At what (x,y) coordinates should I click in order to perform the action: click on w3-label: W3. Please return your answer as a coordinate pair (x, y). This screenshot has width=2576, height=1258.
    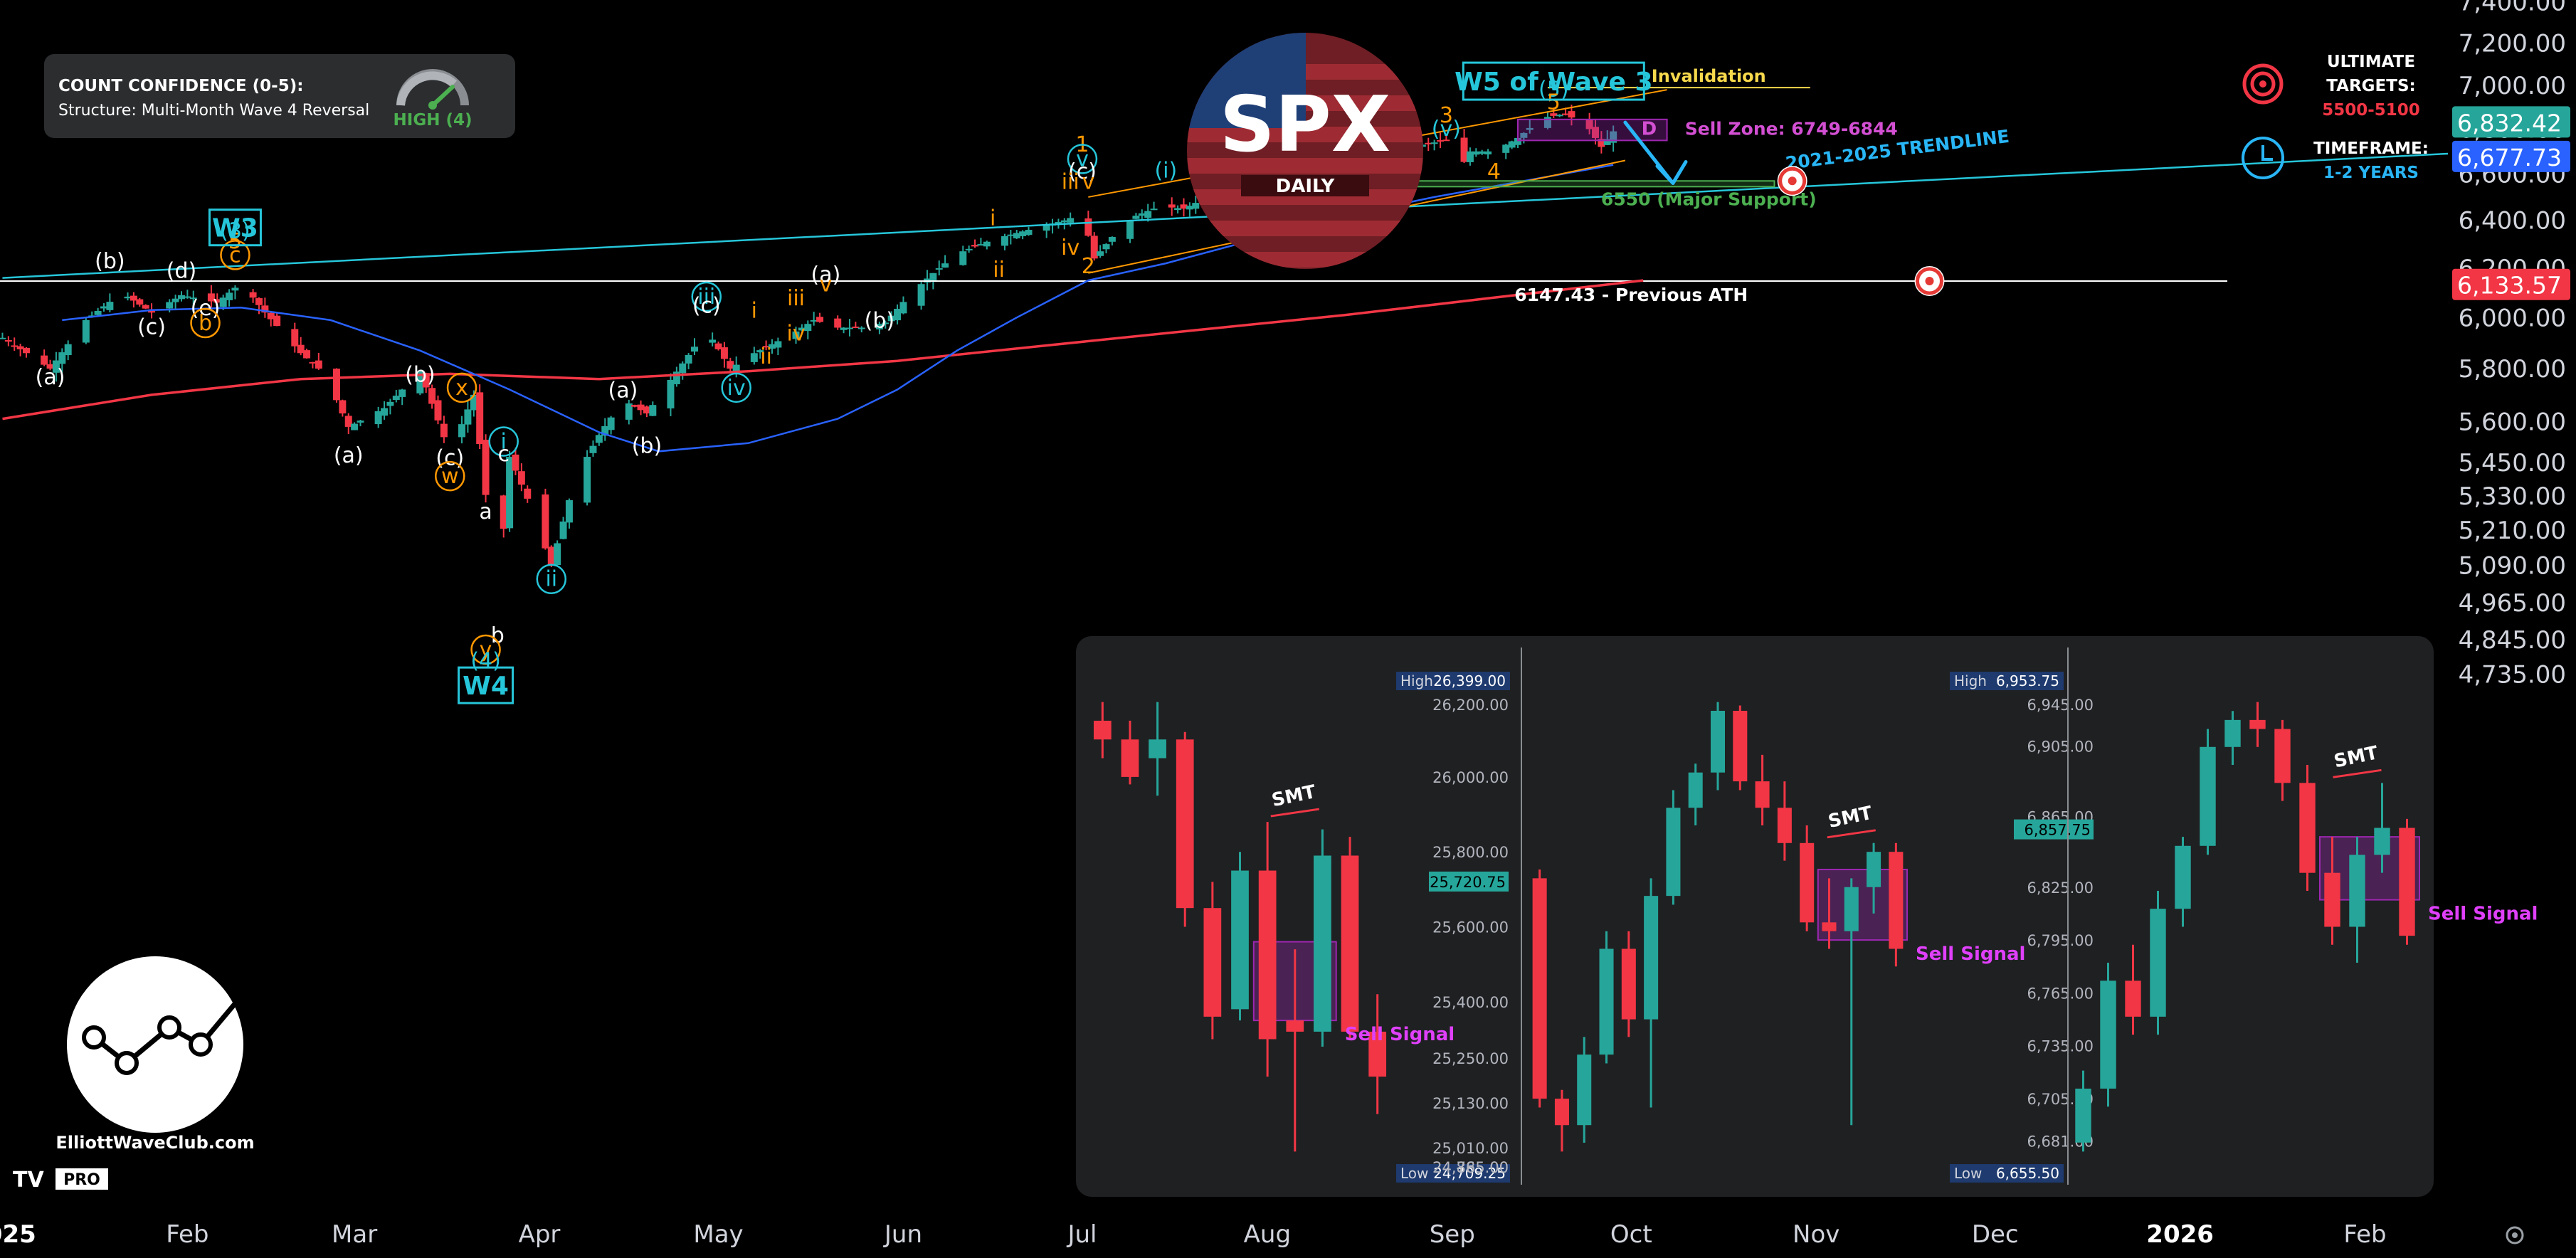
    Looking at the image, I should click on (235, 229).